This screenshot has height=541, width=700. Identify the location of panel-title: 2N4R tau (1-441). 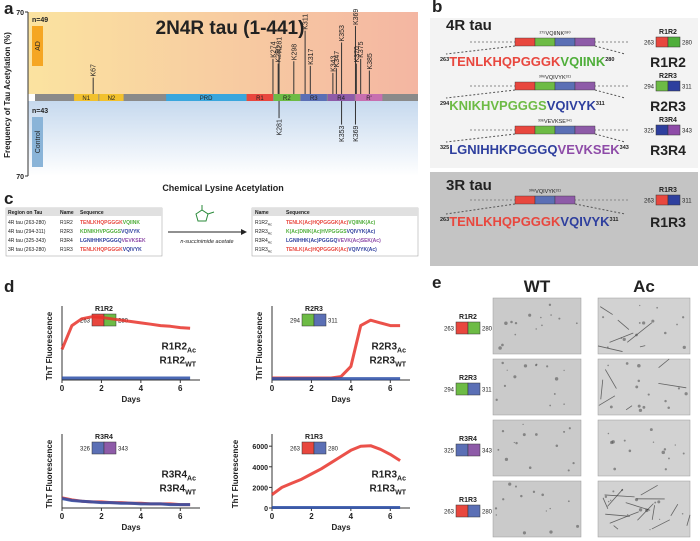
(230, 28).